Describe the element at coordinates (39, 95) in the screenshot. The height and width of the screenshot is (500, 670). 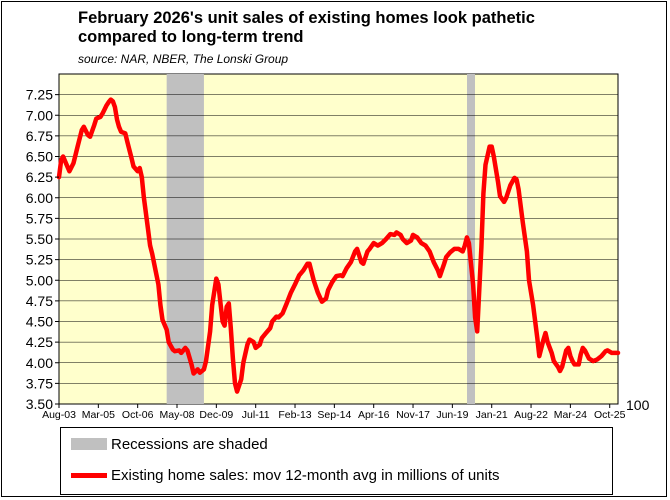
I see `y-tick-label: 7.25` at that location.